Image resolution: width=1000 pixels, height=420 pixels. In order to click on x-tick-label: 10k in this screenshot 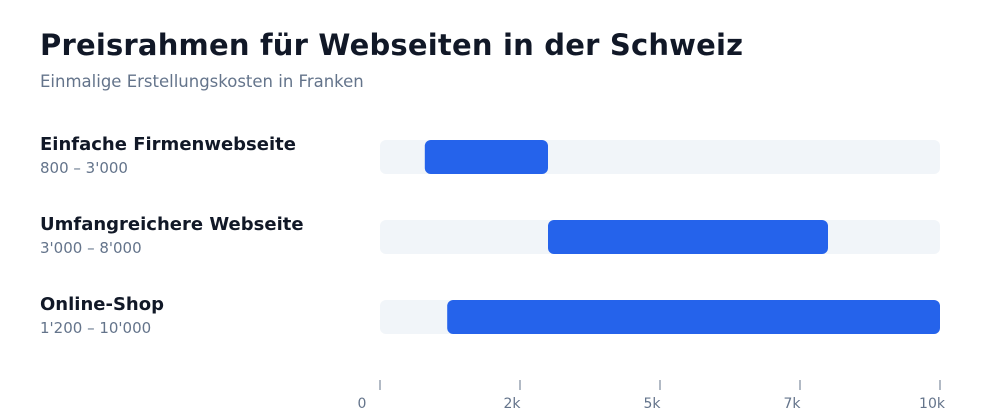, I will do `click(932, 404)`.